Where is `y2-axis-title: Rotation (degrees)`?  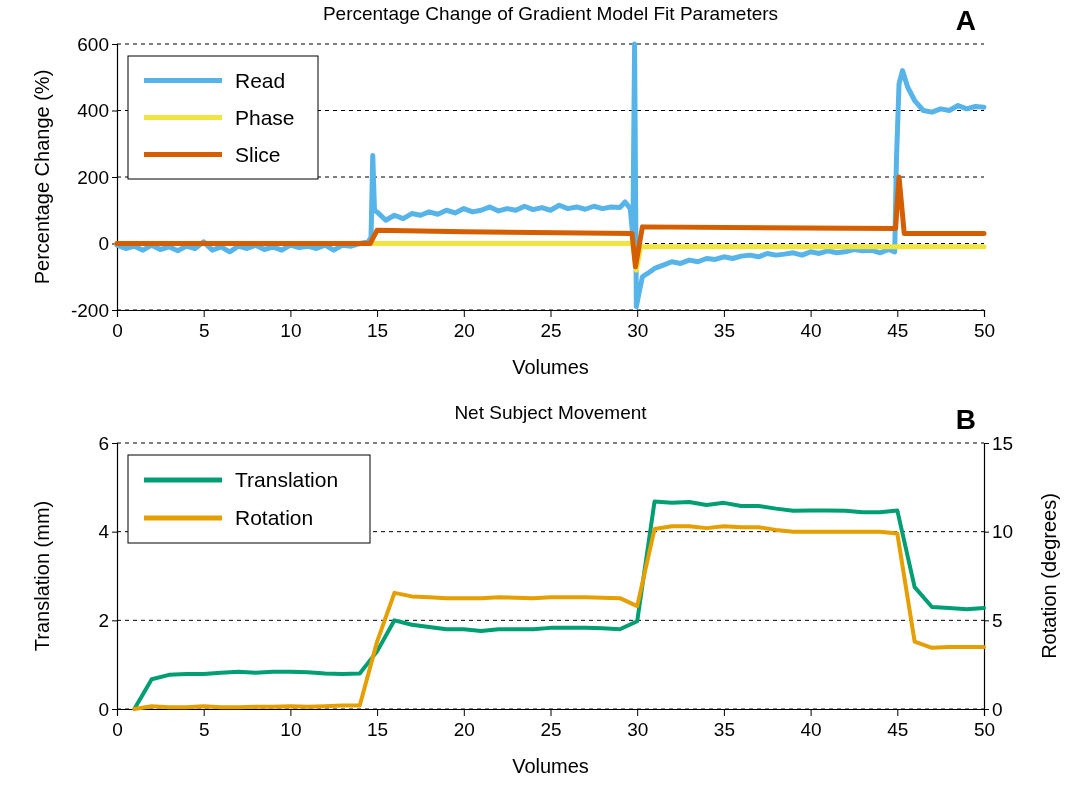
y2-axis-title: Rotation (degrees) is located at coordinates (1049, 576).